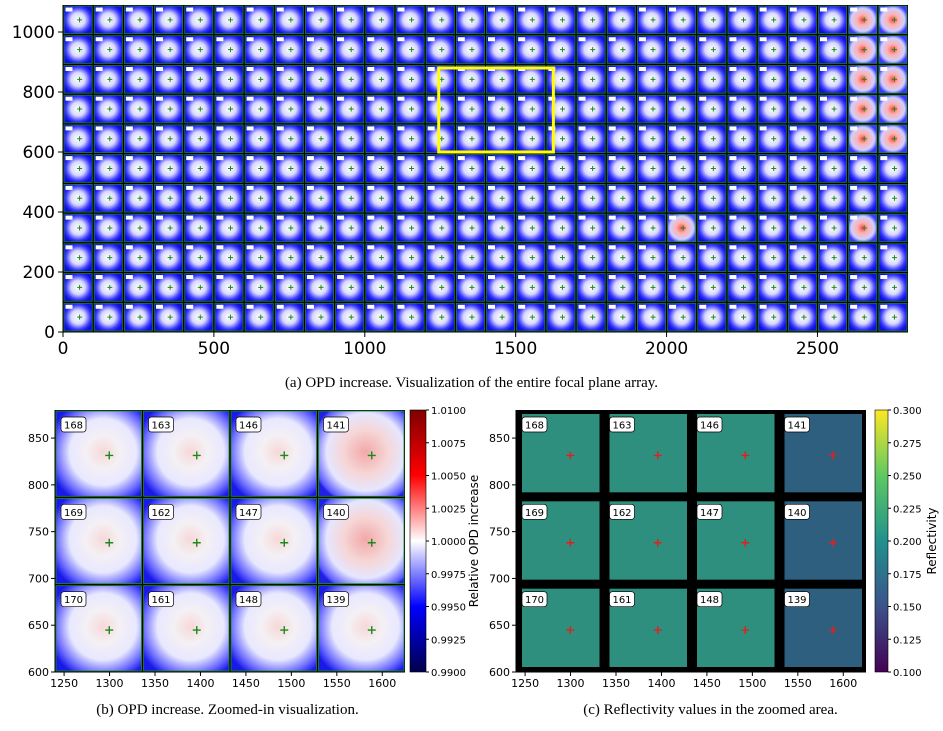 The width and height of the screenshot is (943, 731). I want to click on colorbar-tick-label: 1.0000, so click(448, 542).